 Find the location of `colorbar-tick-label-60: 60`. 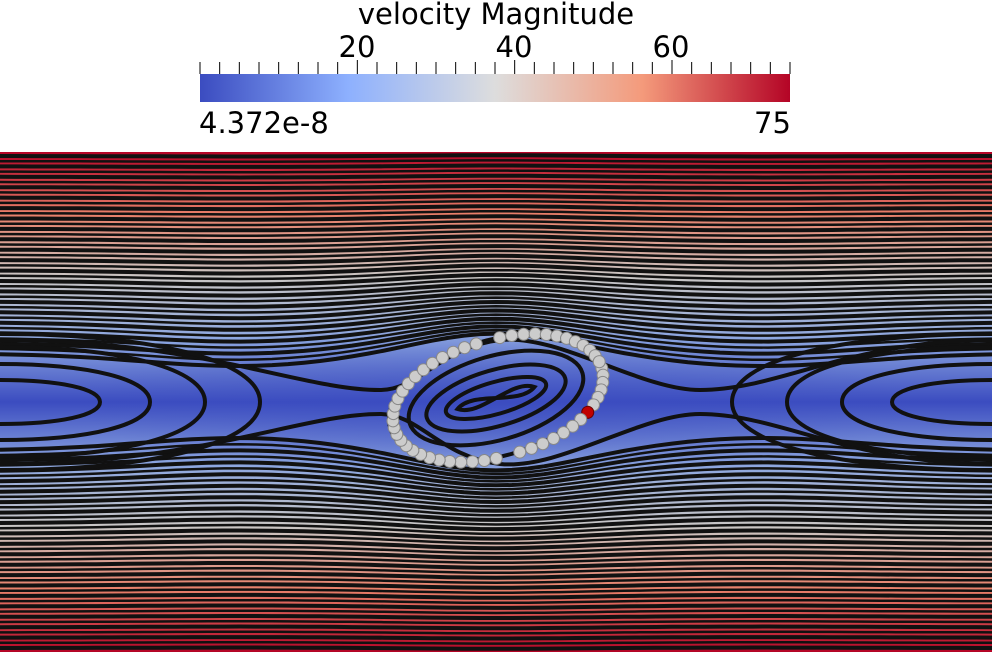

colorbar-tick-label-60: 60 is located at coordinates (671, 47).